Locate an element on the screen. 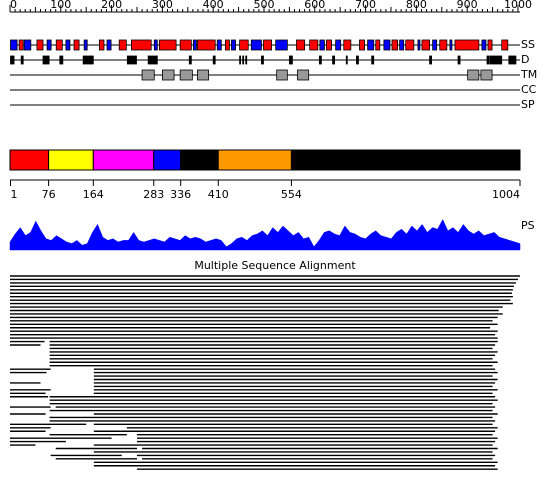 This screenshot has width=550, height=495. track-label: CC is located at coordinates (529, 89).